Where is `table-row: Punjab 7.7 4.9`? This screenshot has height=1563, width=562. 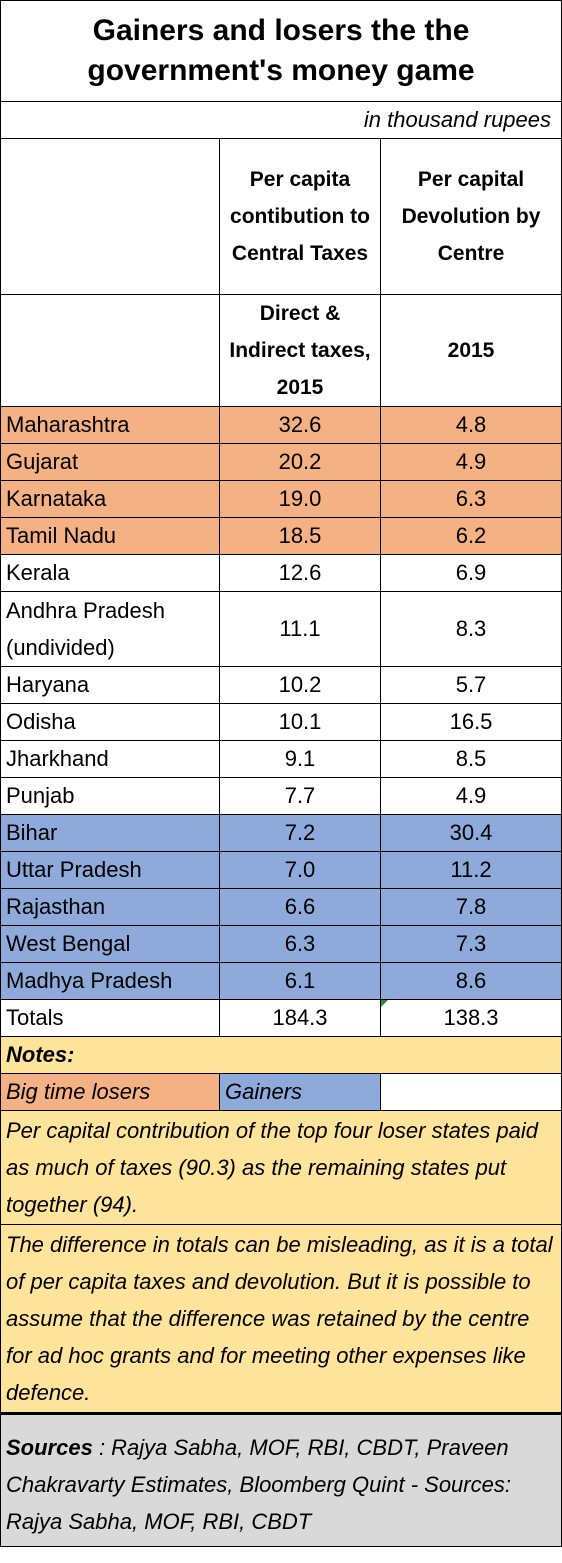 table-row: Punjab 7.7 4.9 is located at coordinates (281, 796).